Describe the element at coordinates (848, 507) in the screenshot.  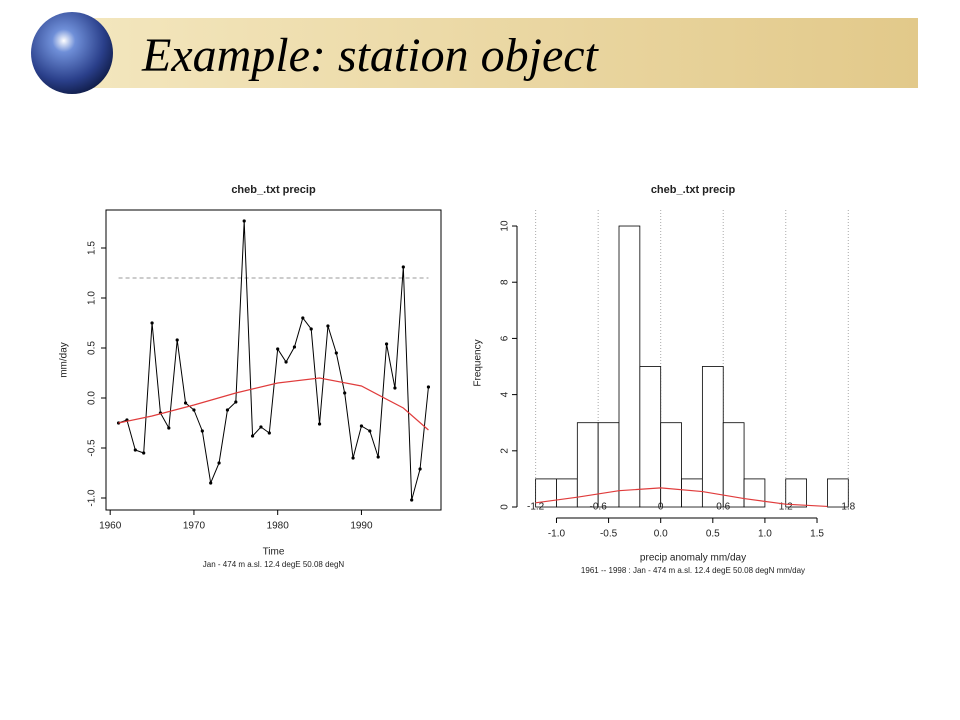
I see `x2-tick-label: 1.8` at that location.